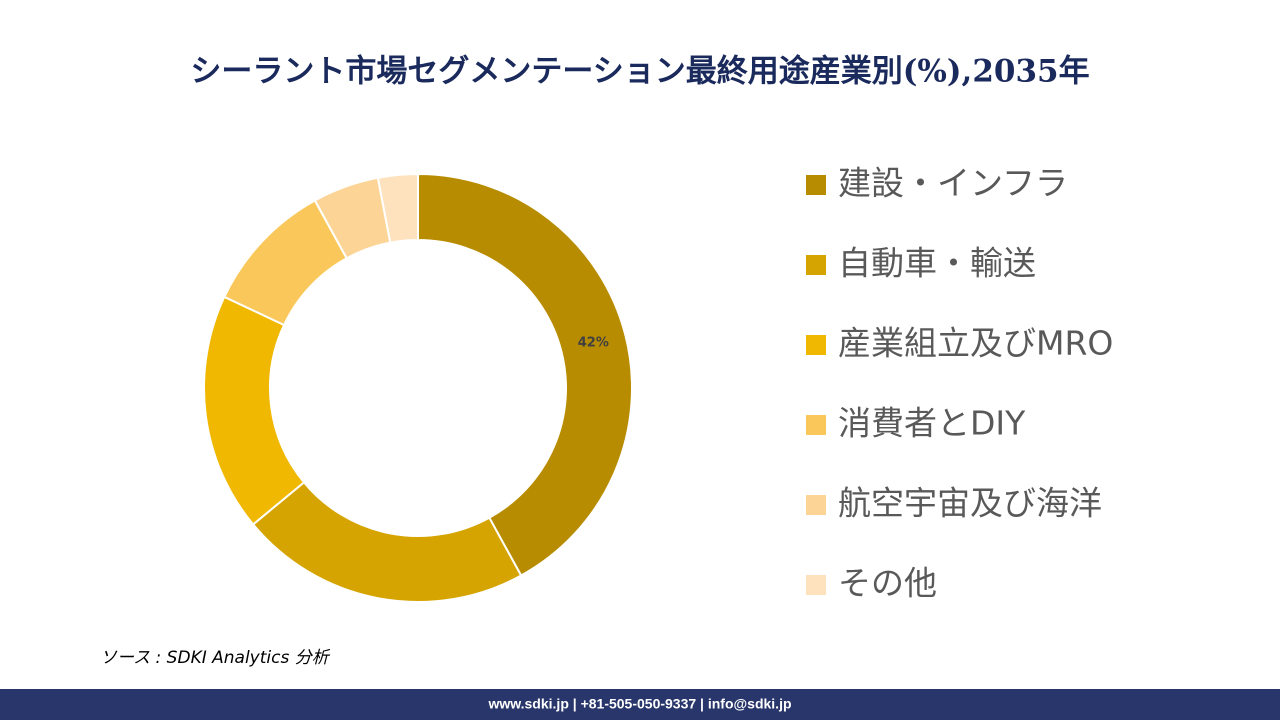 This screenshot has height=720, width=1280. I want to click on legend-label: 消費者とDIY, so click(932, 423).